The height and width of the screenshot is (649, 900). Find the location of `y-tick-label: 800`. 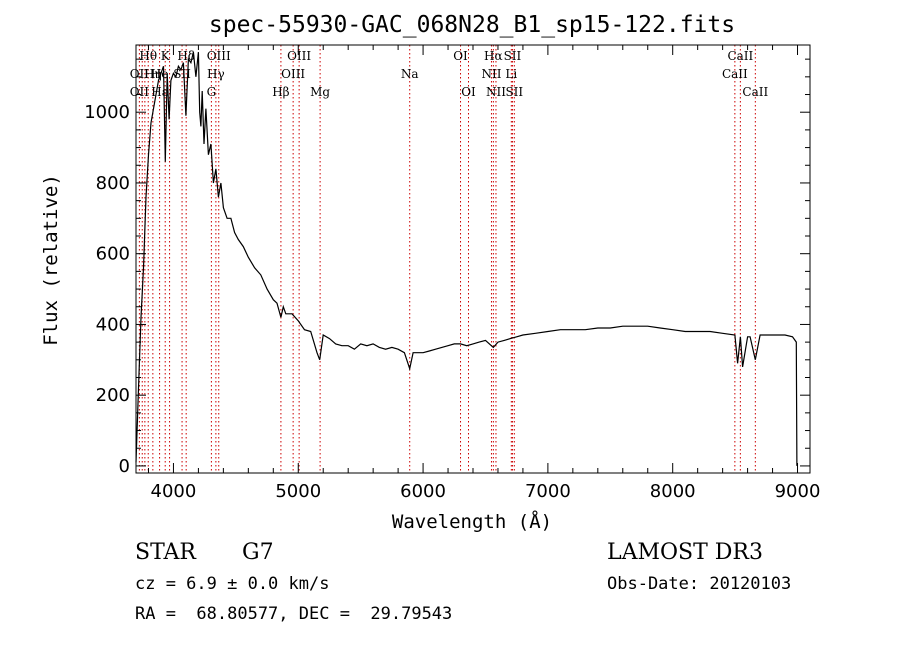

y-tick-label: 800 is located at coordinates (113, 183).